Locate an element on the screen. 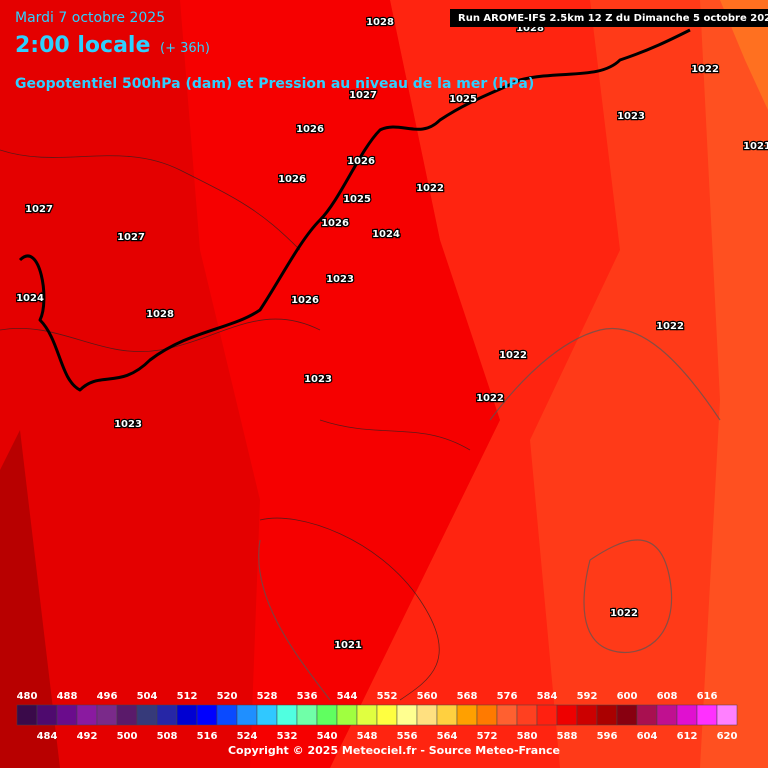 Image resolution: width=768 pixels, height=768 pixels. scale-label: 584 is located at coordinates (547, 696).